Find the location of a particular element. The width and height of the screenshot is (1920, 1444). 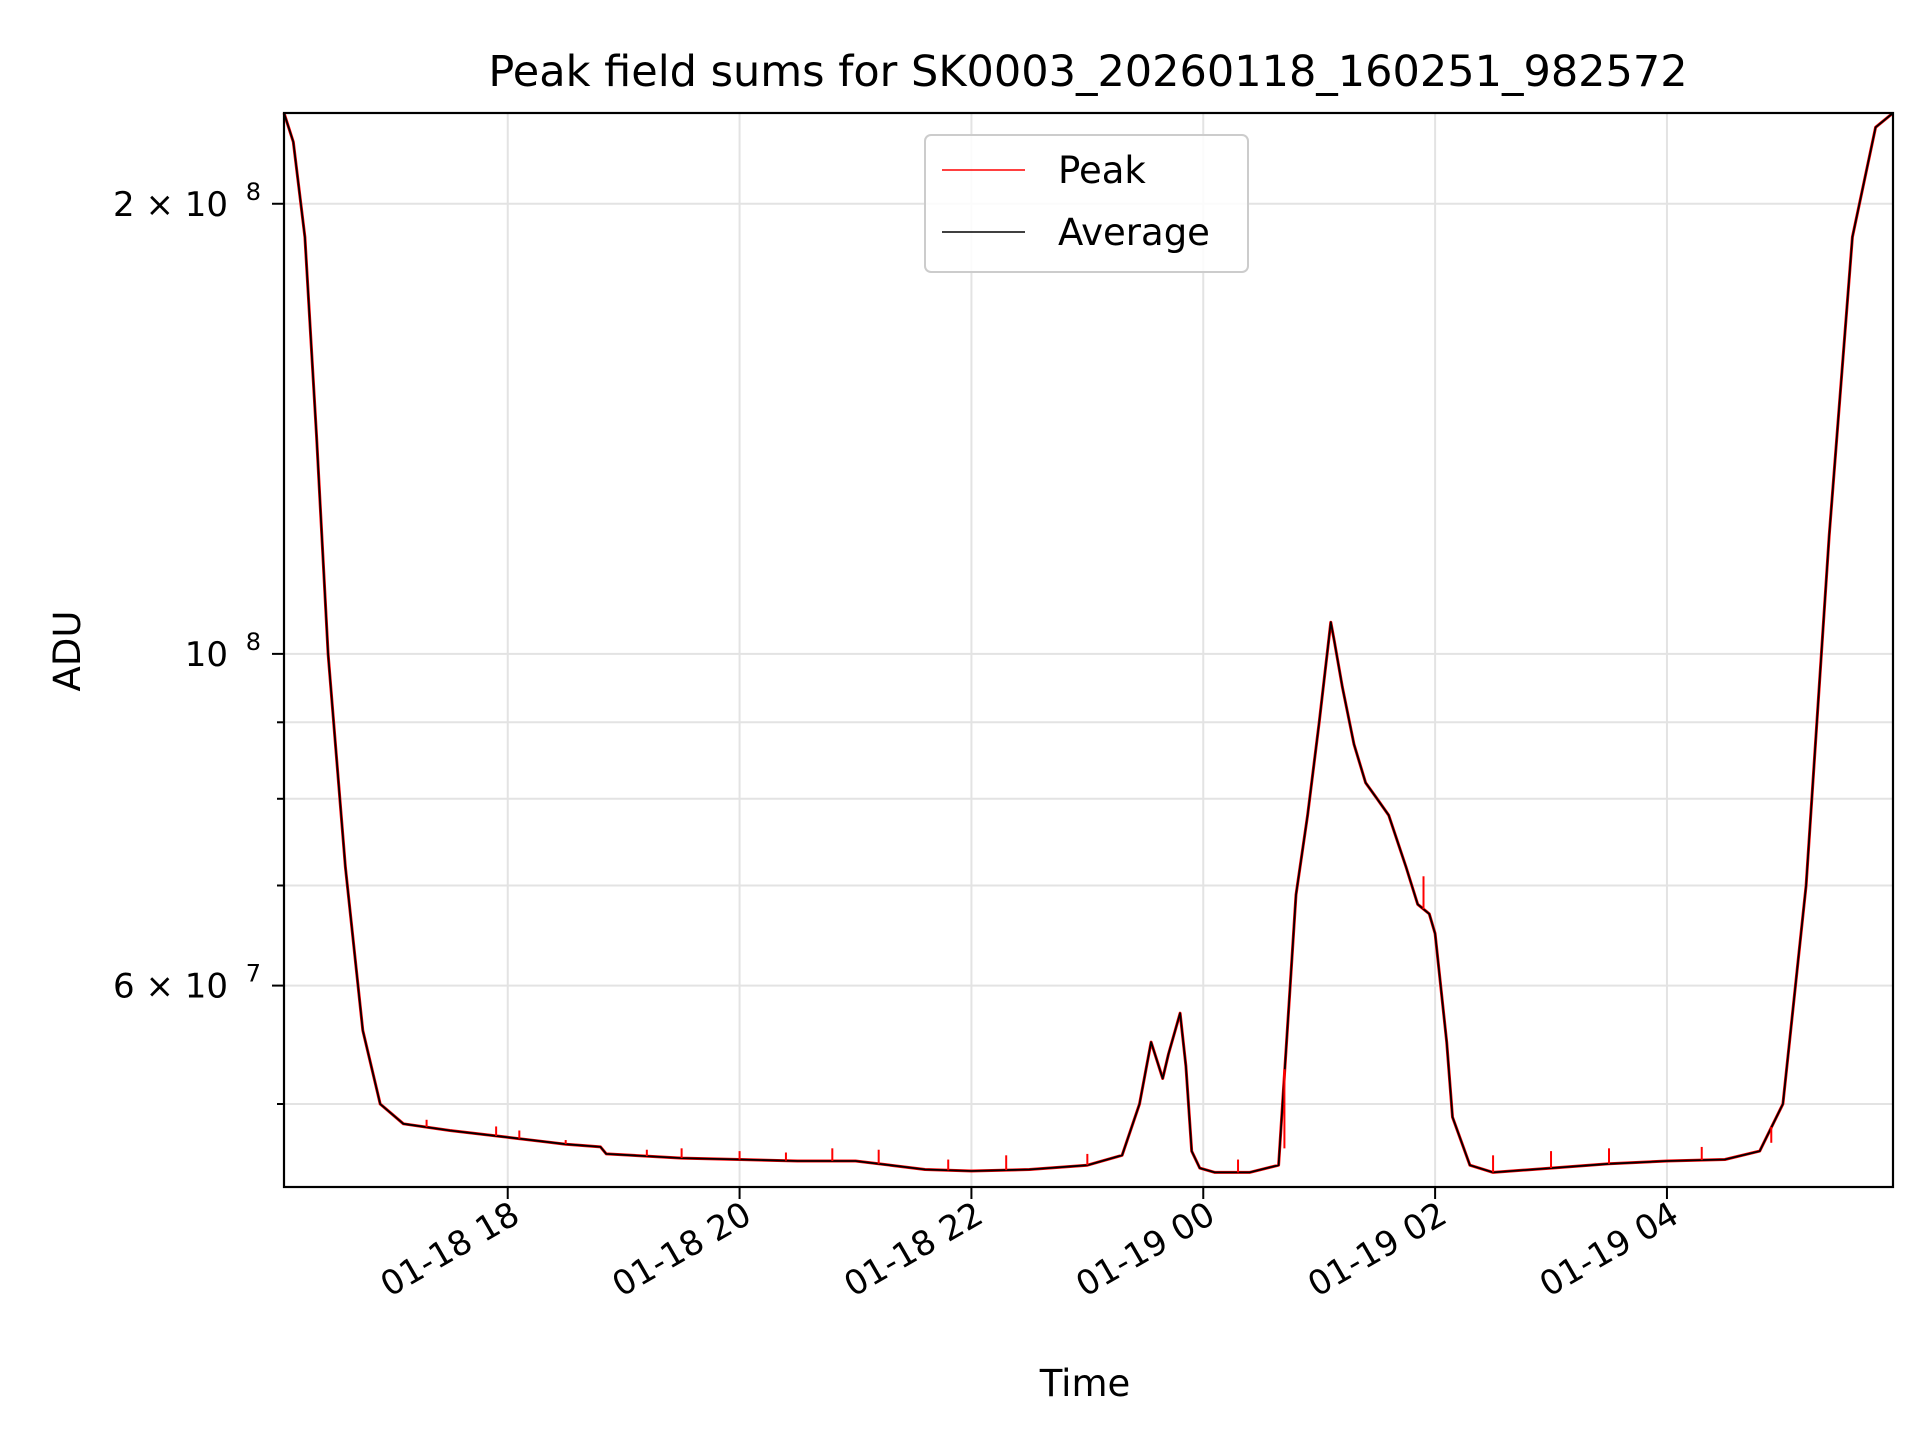

y-tick-exponent: 7 is located at coordinates (253, 974).